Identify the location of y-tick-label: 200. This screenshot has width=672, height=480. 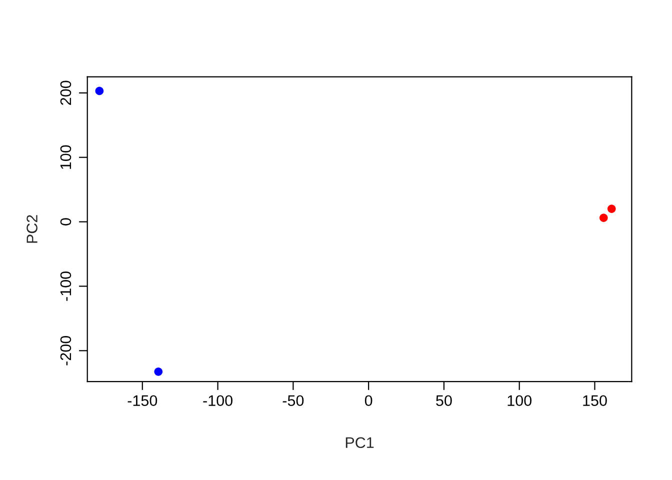
(66, 92).